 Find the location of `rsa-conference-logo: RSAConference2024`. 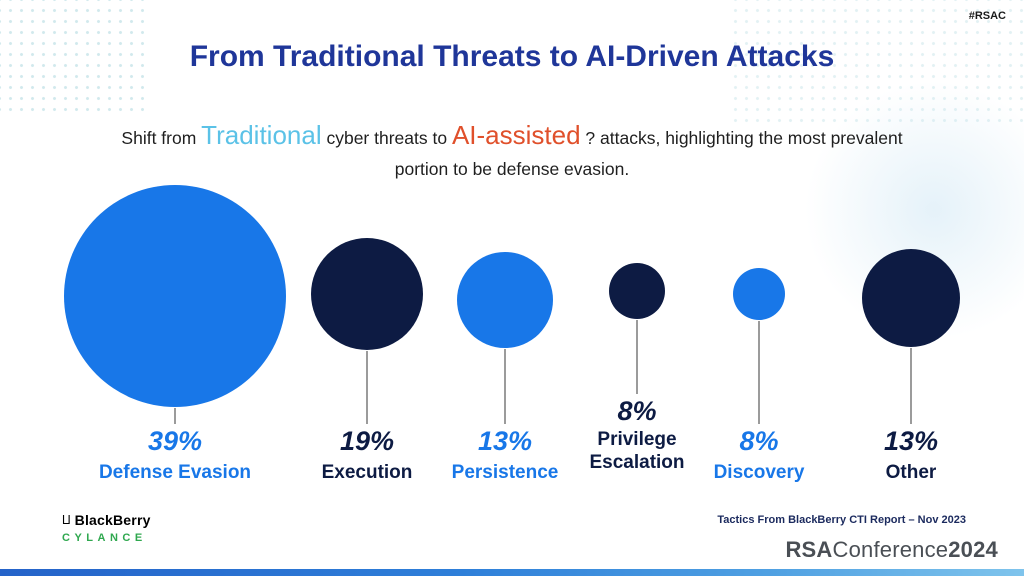

rsa-conference-logo: RSAConference2024 is located at coordinates (891, 550).